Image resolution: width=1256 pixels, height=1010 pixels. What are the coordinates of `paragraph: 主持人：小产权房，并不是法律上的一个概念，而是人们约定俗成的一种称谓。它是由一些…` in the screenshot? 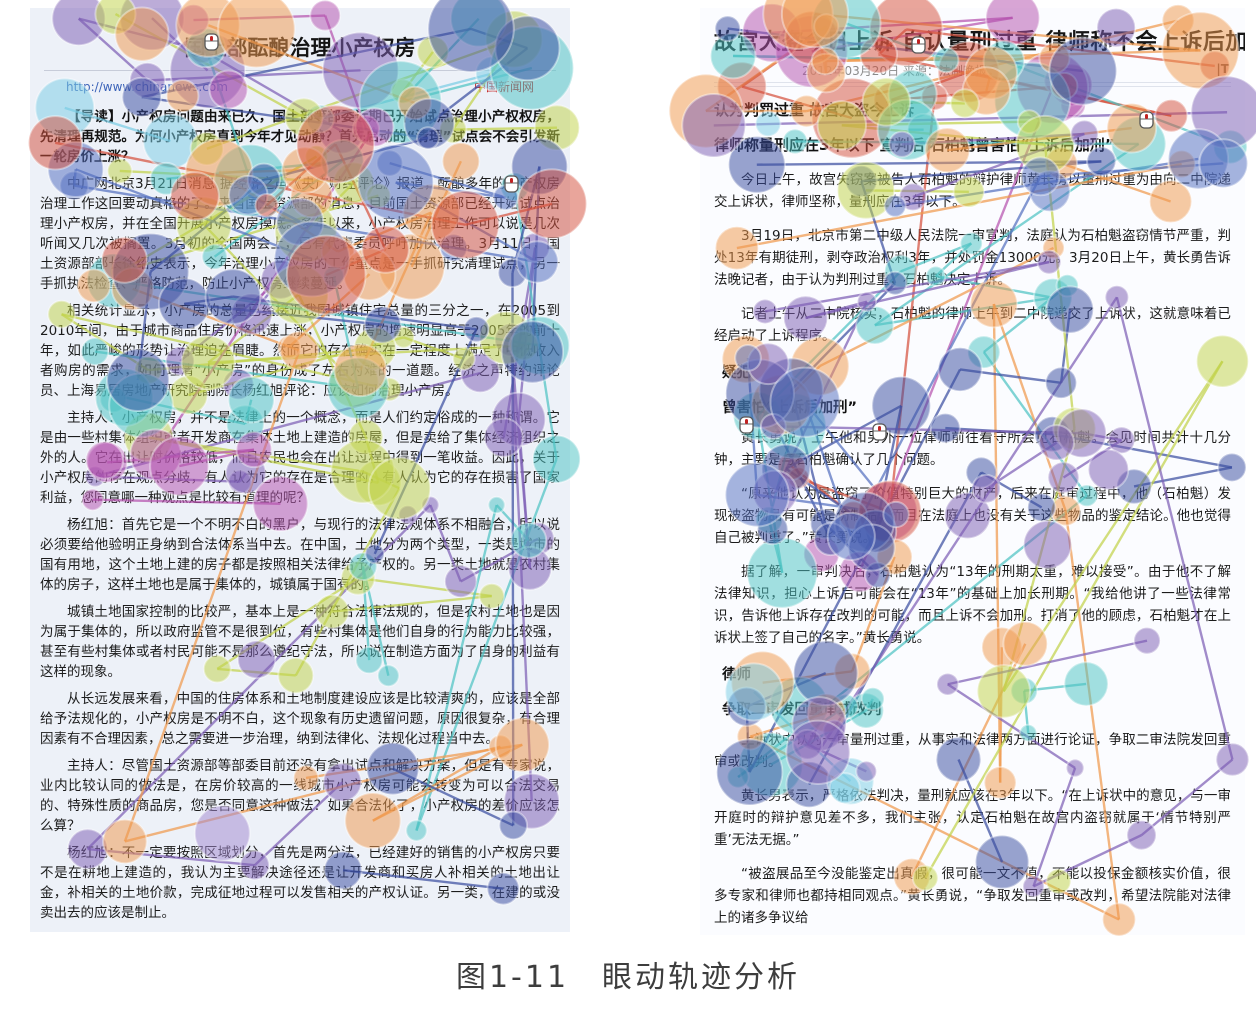 It's located at (300, 458).